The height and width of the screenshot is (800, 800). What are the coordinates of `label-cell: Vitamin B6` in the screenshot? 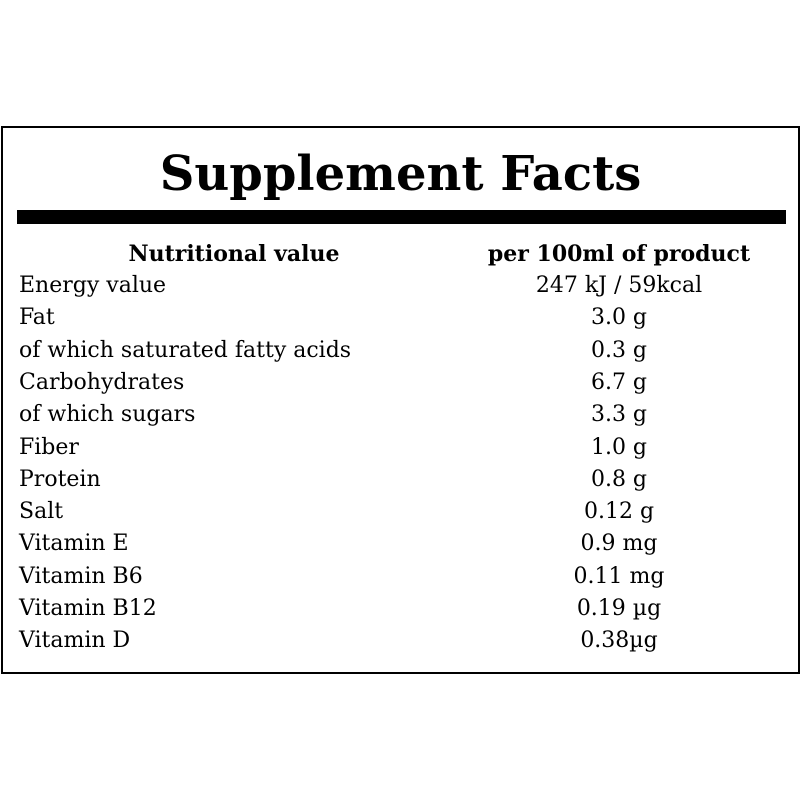 It's located at (81, 576).